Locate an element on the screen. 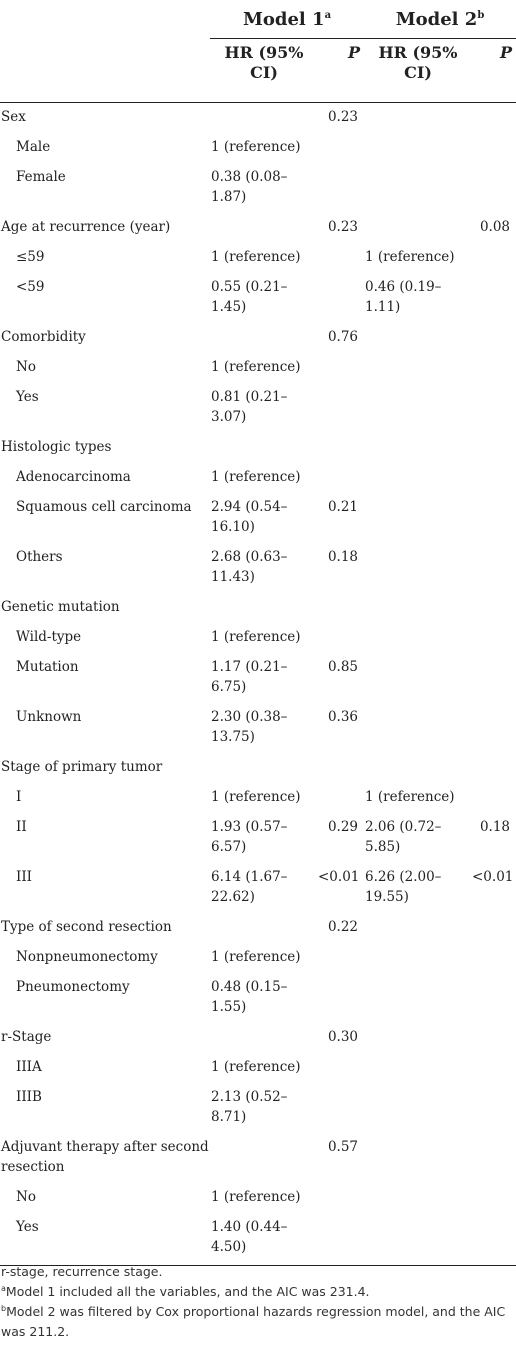 Image resolution: width=516 pixels, height=1345 pixels. row-label: <59 is located at coordinates (30, 287).